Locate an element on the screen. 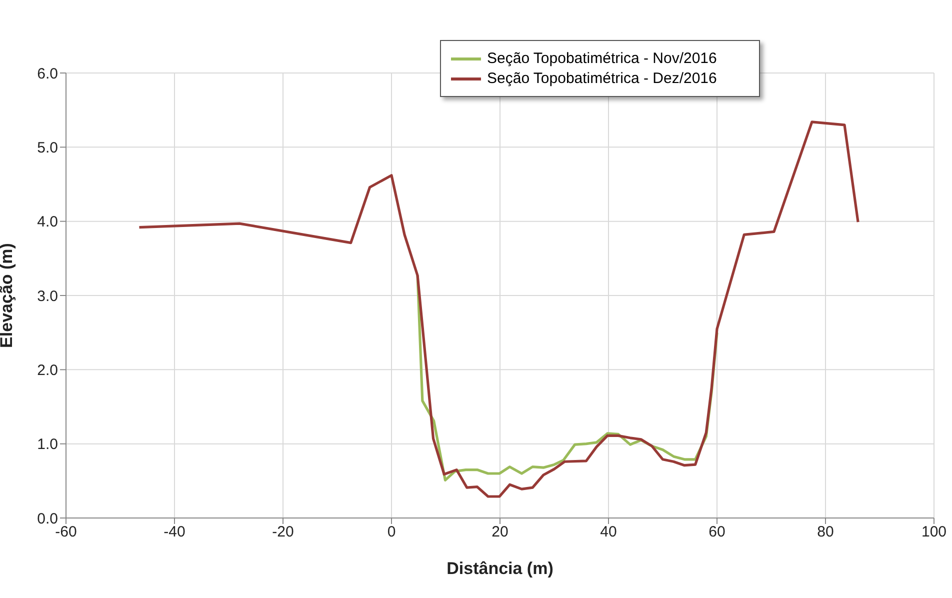 The height and width of the screenshot is (598, 952). y-tick-label: 1.0 is located at coordinates (47, 445).